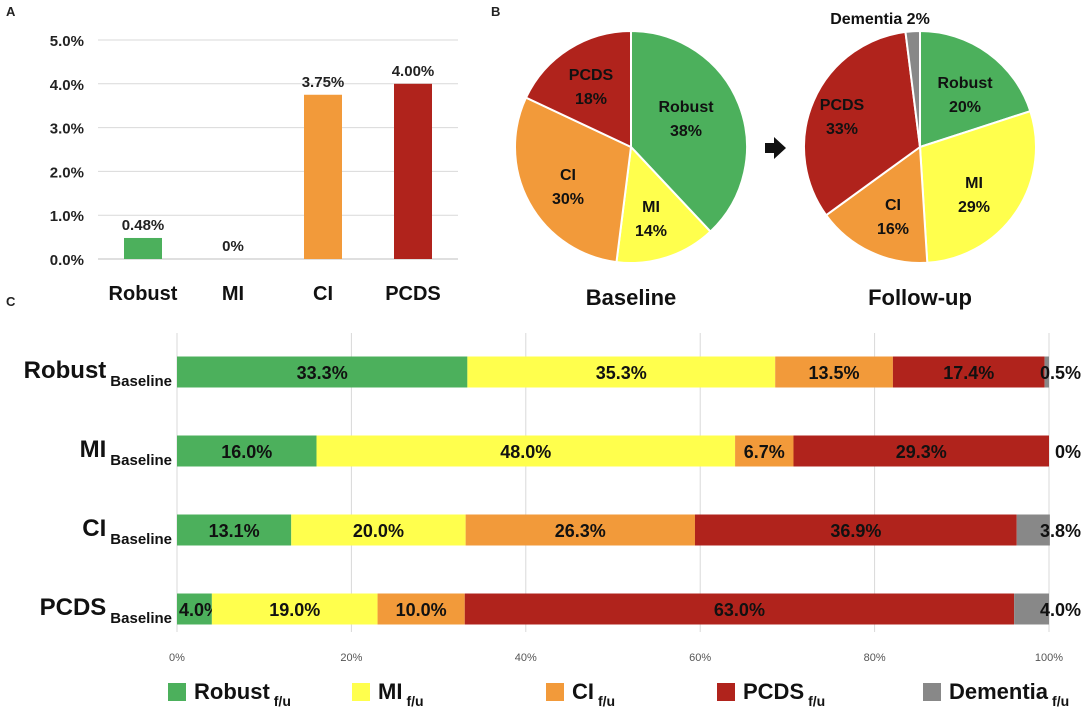 The height and width of the screenshot is (719, 1084). I want to click on legend-series-name: Robust, so click(232, 691).